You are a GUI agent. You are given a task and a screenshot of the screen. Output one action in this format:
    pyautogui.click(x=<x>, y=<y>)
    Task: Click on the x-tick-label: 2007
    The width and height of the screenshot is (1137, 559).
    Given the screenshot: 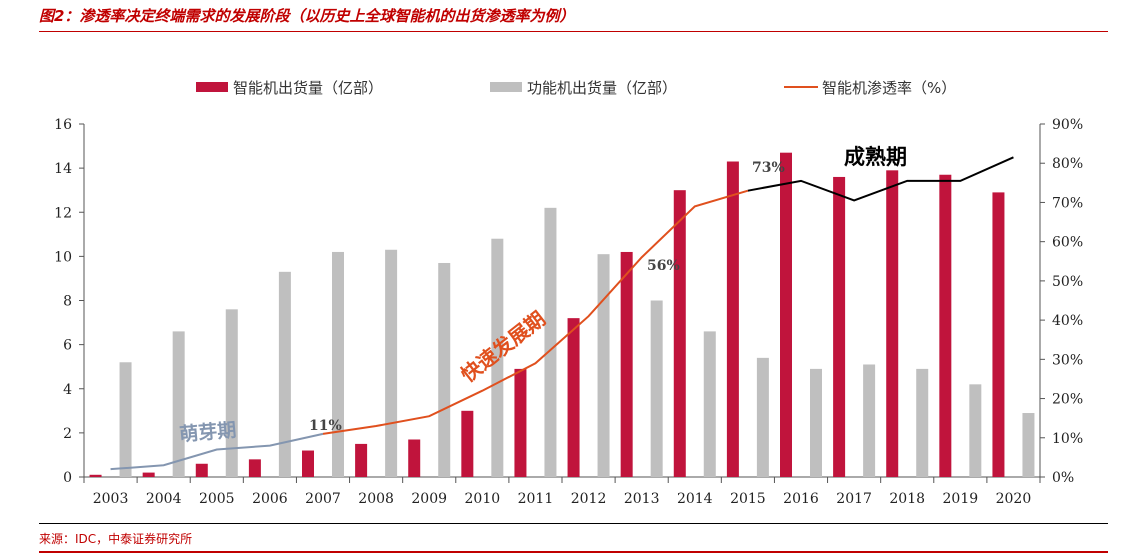 What is the action you would take?
    pyautogui.click(x=323, y=499)
    